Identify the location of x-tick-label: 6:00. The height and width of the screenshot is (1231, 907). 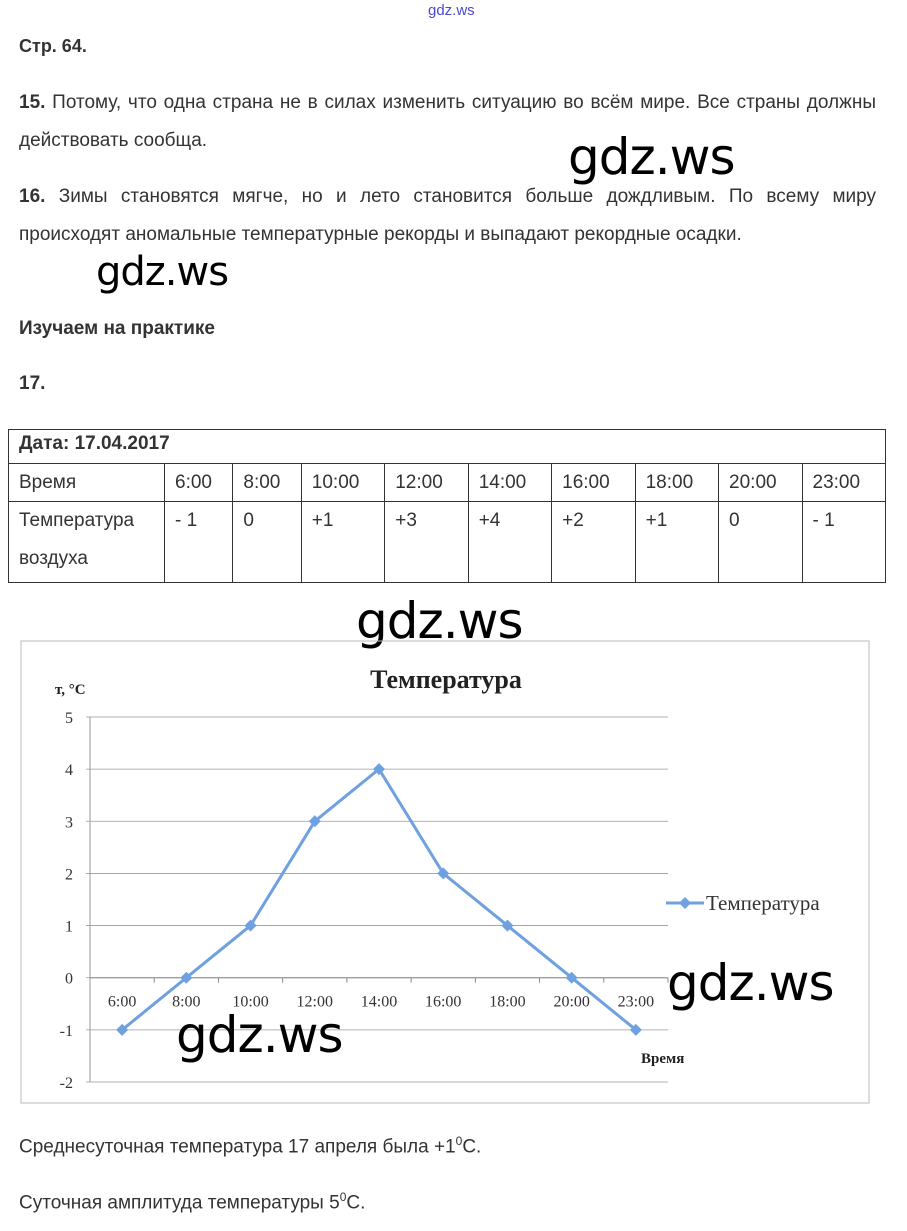
(122, 1002).